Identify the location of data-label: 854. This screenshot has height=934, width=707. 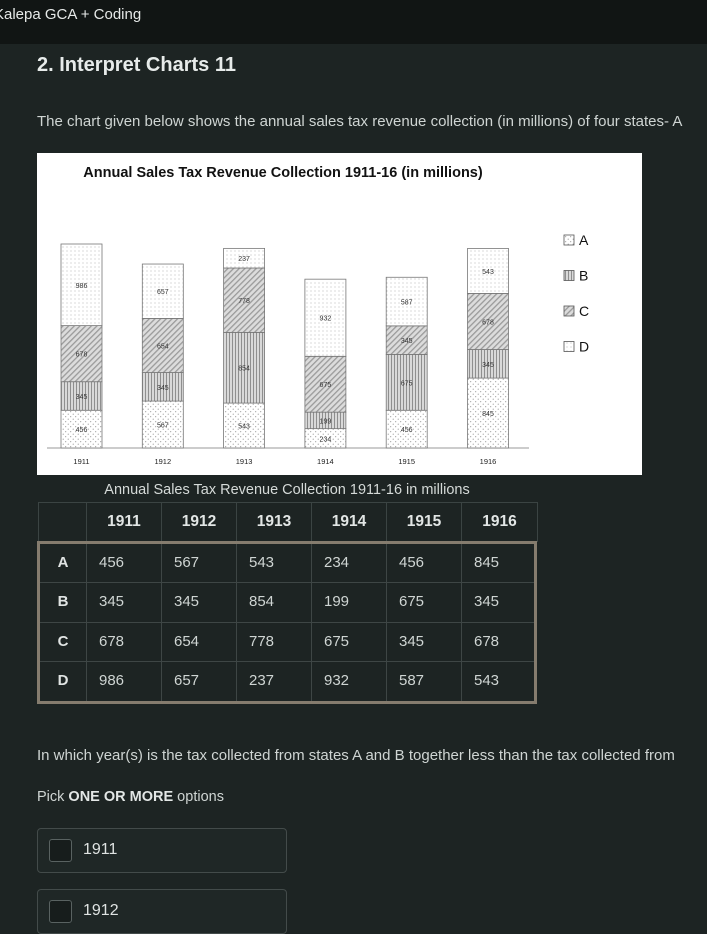
(244, 369).